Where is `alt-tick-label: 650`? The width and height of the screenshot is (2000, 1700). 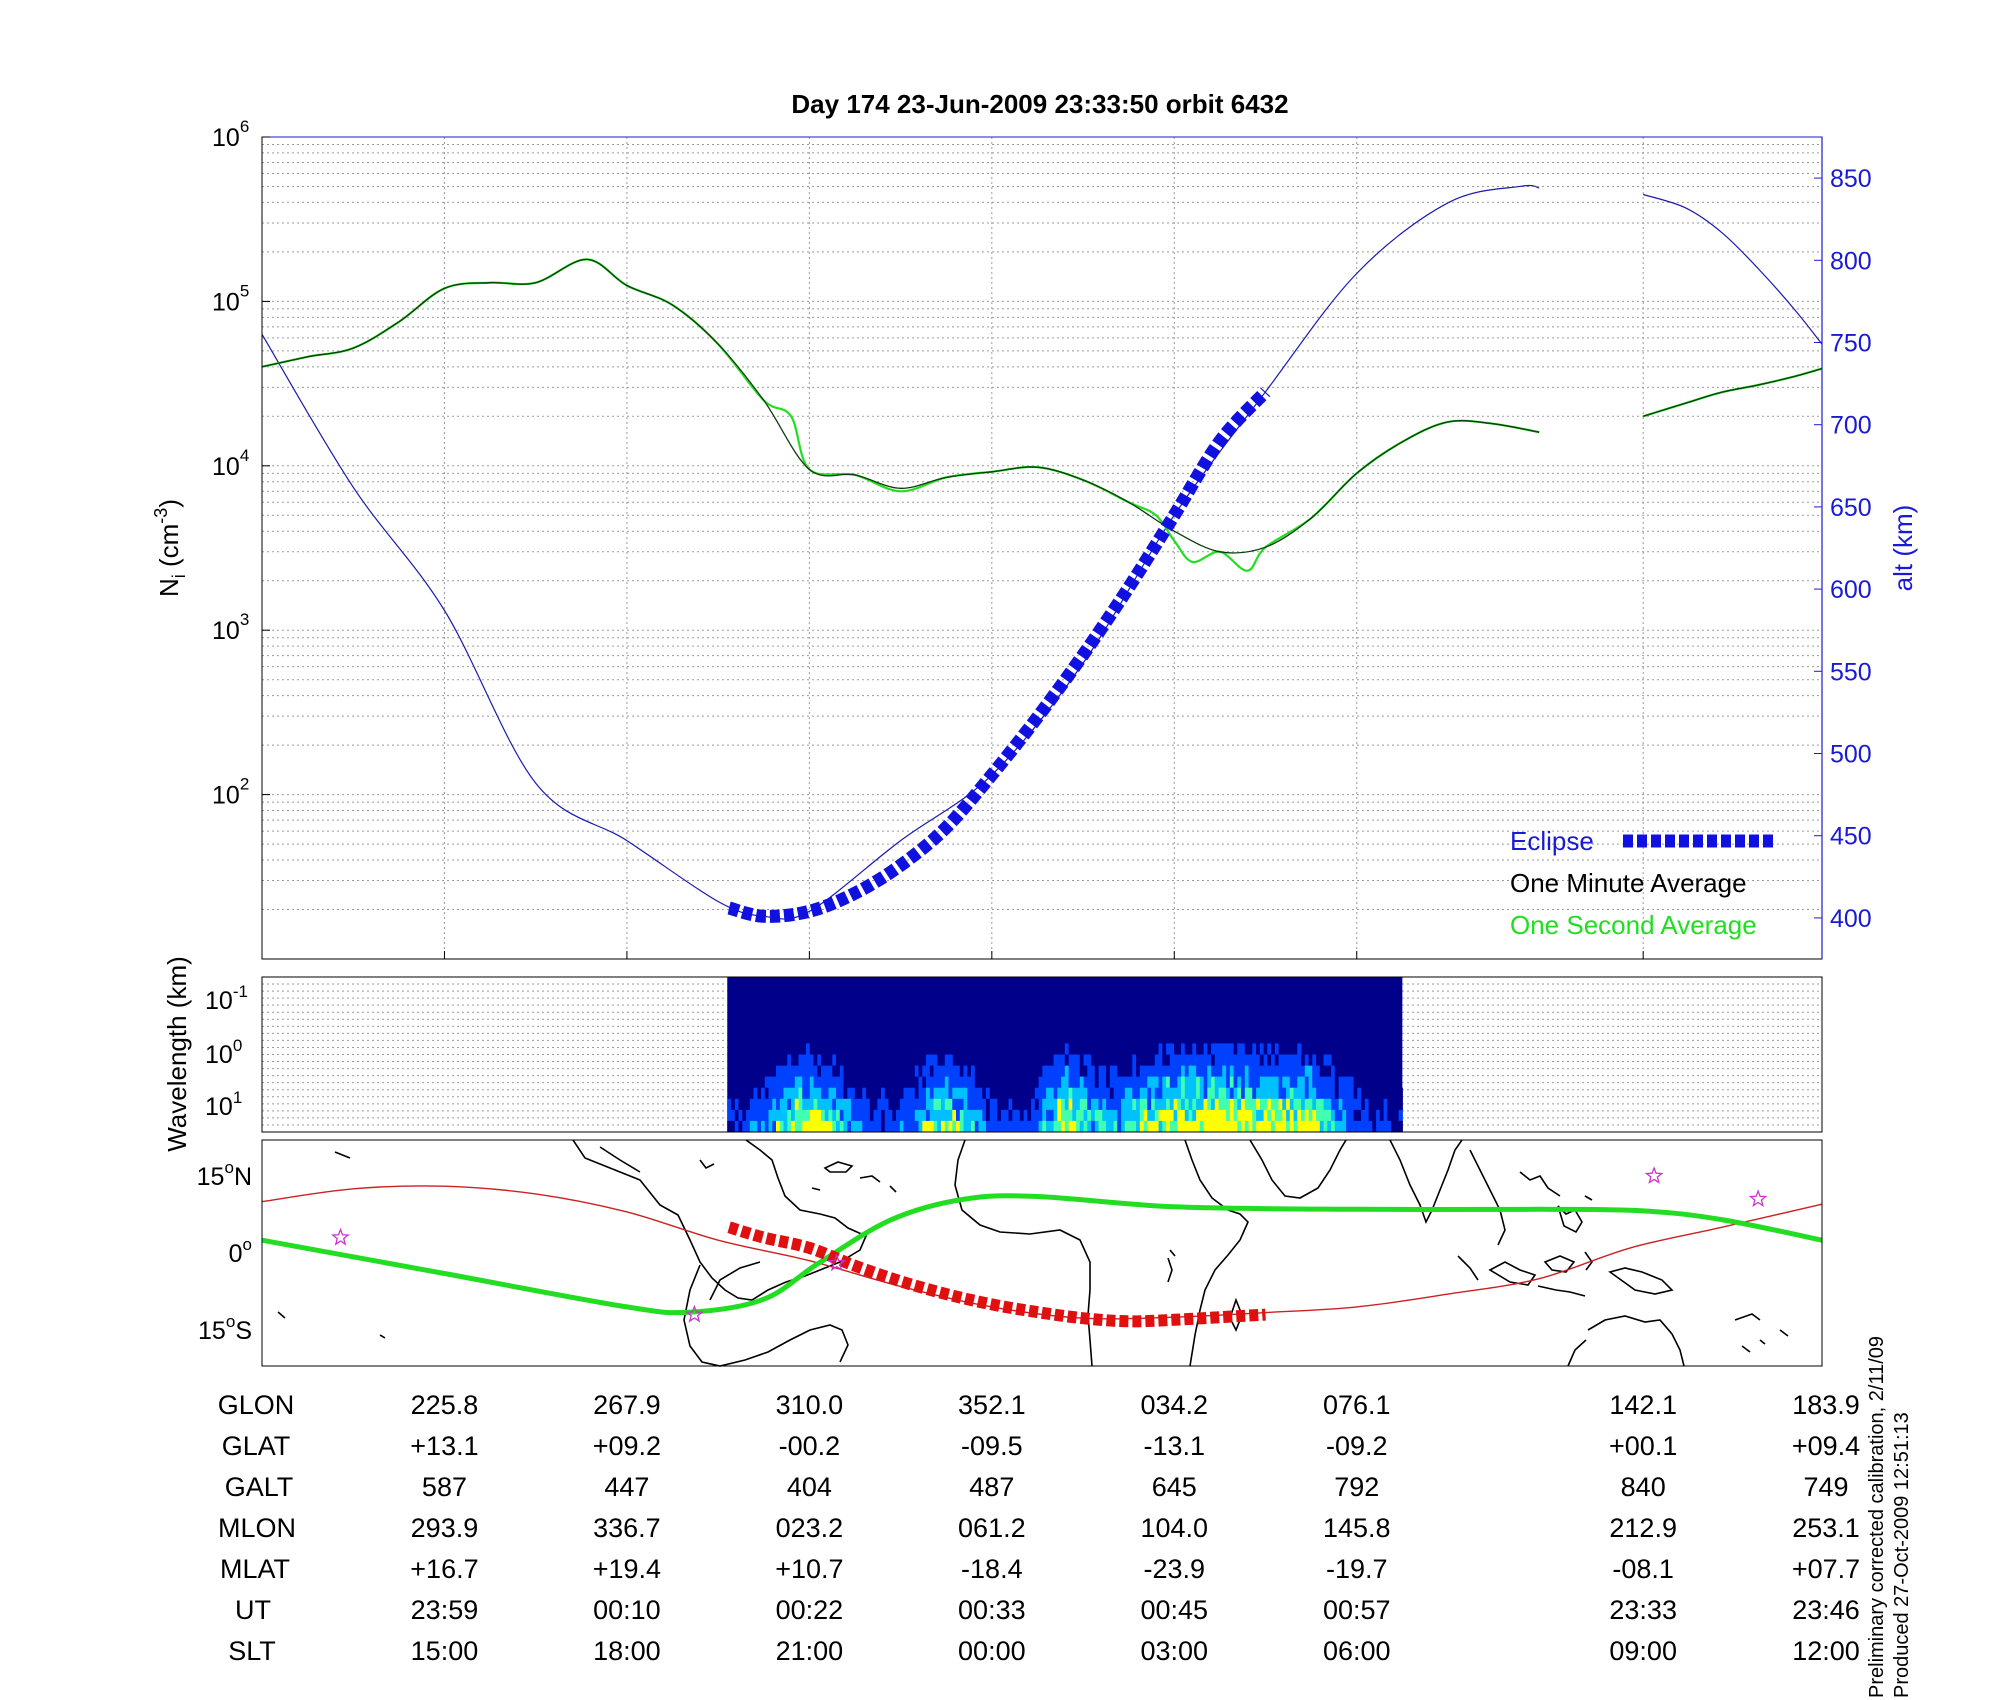
alt-tick-label: 650 is located at coordinates (1851, 508).